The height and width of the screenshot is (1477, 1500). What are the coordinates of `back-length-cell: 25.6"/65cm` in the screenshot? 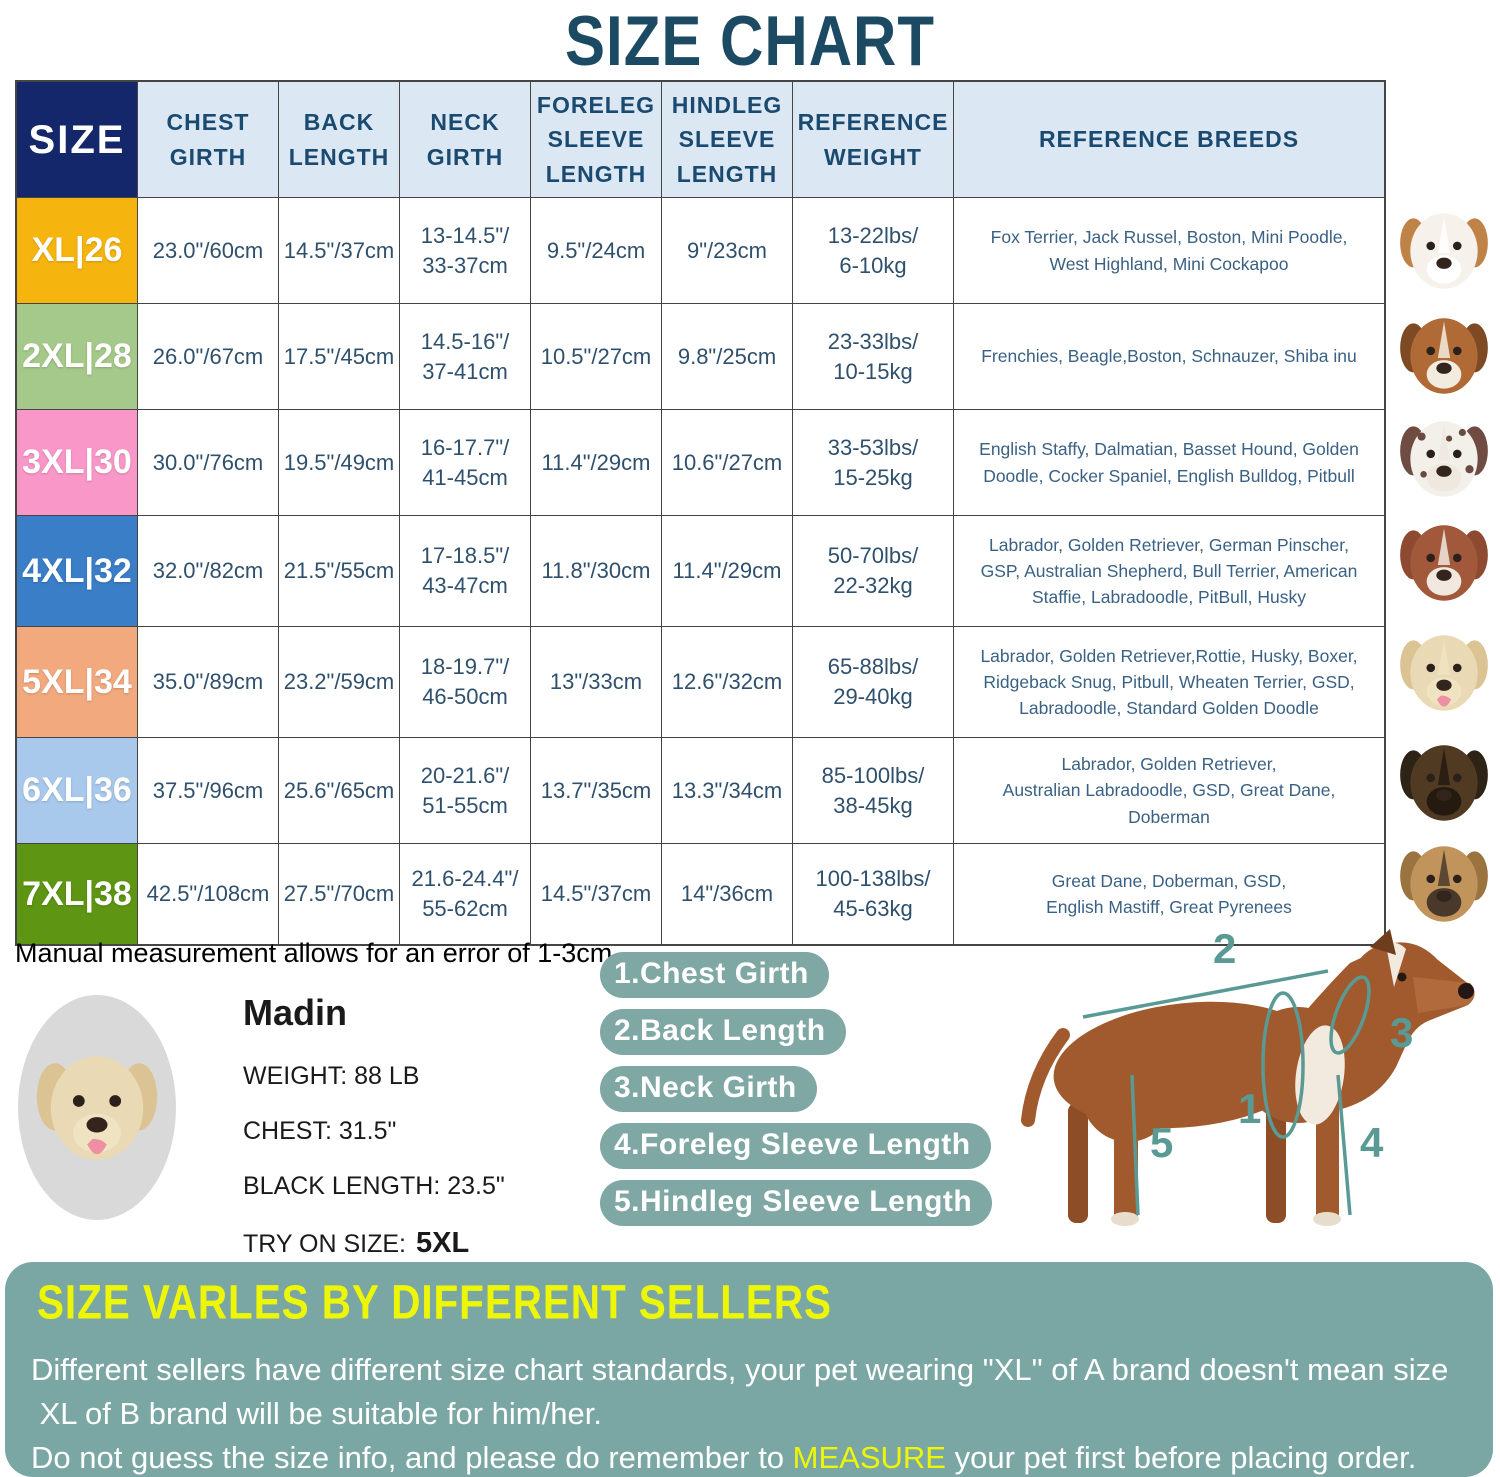 It's located at (339, 790).